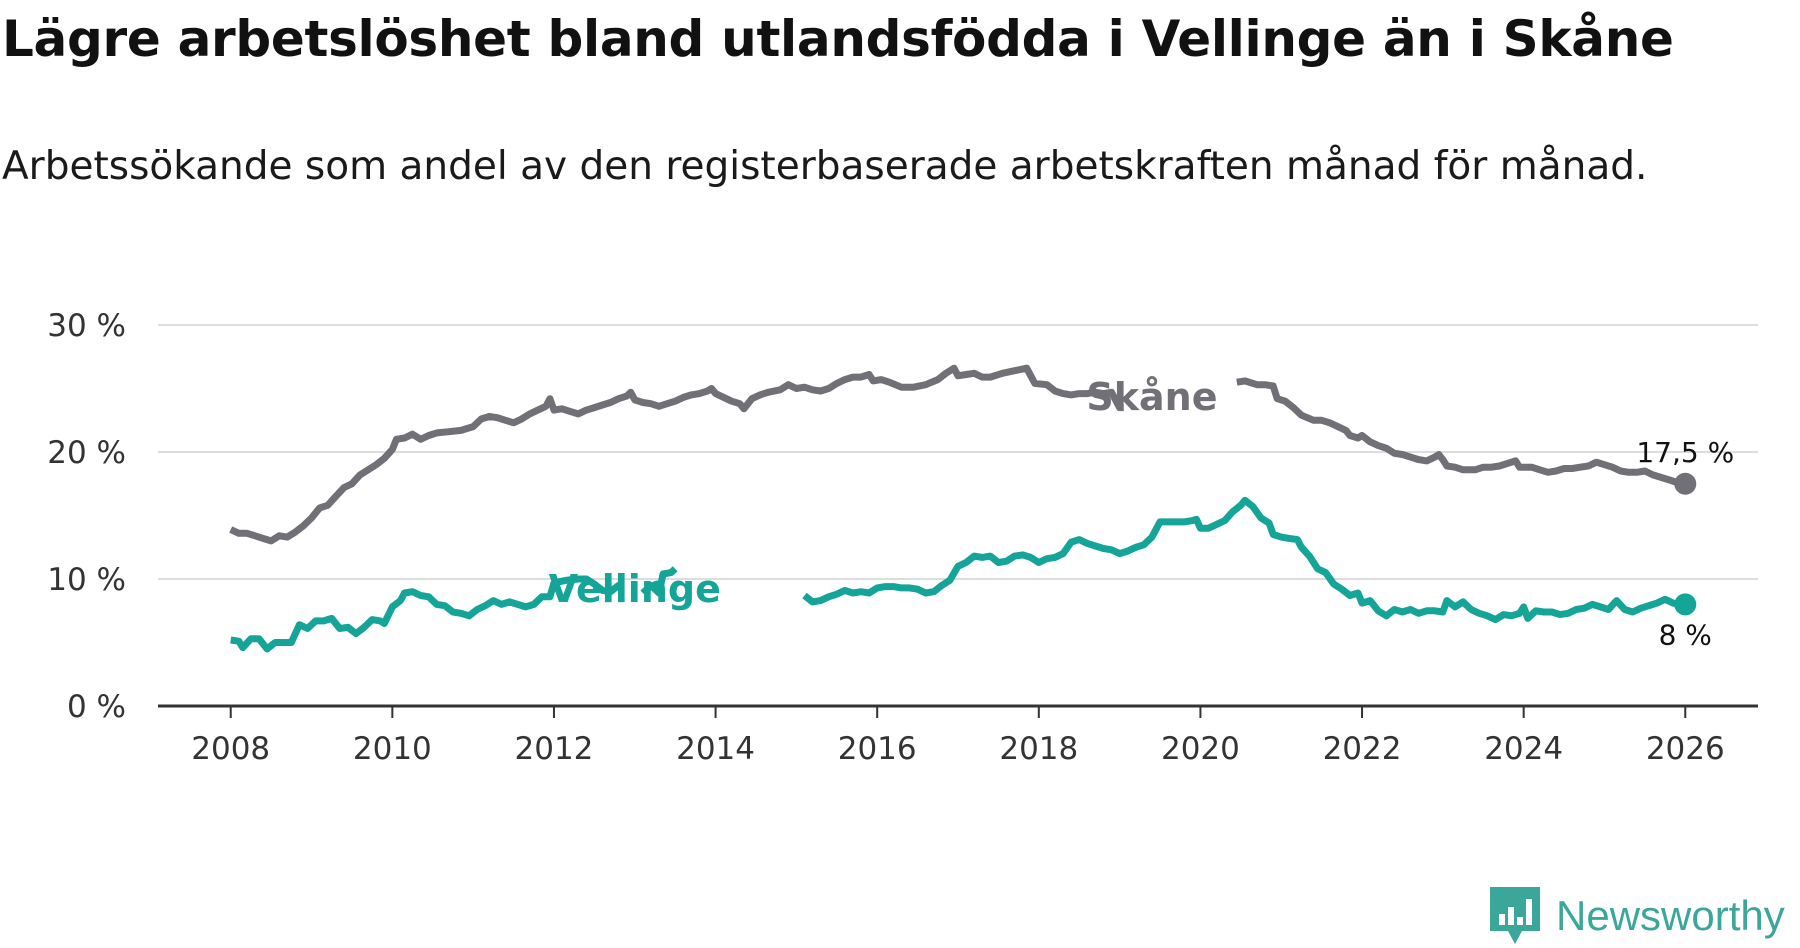 This screenshot has width=1800, height=948. Describe the element at coordinates (1685, 749) in the screenshot. I see `x-tick-label-2026: 2026` at that location.